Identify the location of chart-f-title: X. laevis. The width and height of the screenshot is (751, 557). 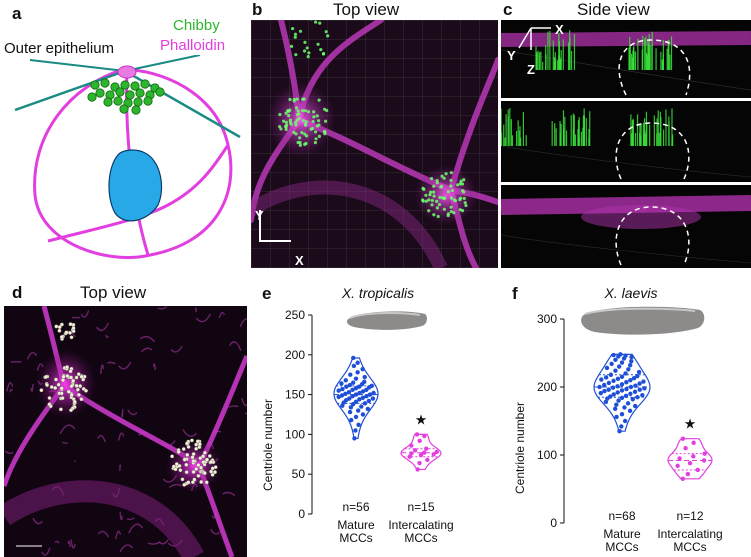
(631, 293).